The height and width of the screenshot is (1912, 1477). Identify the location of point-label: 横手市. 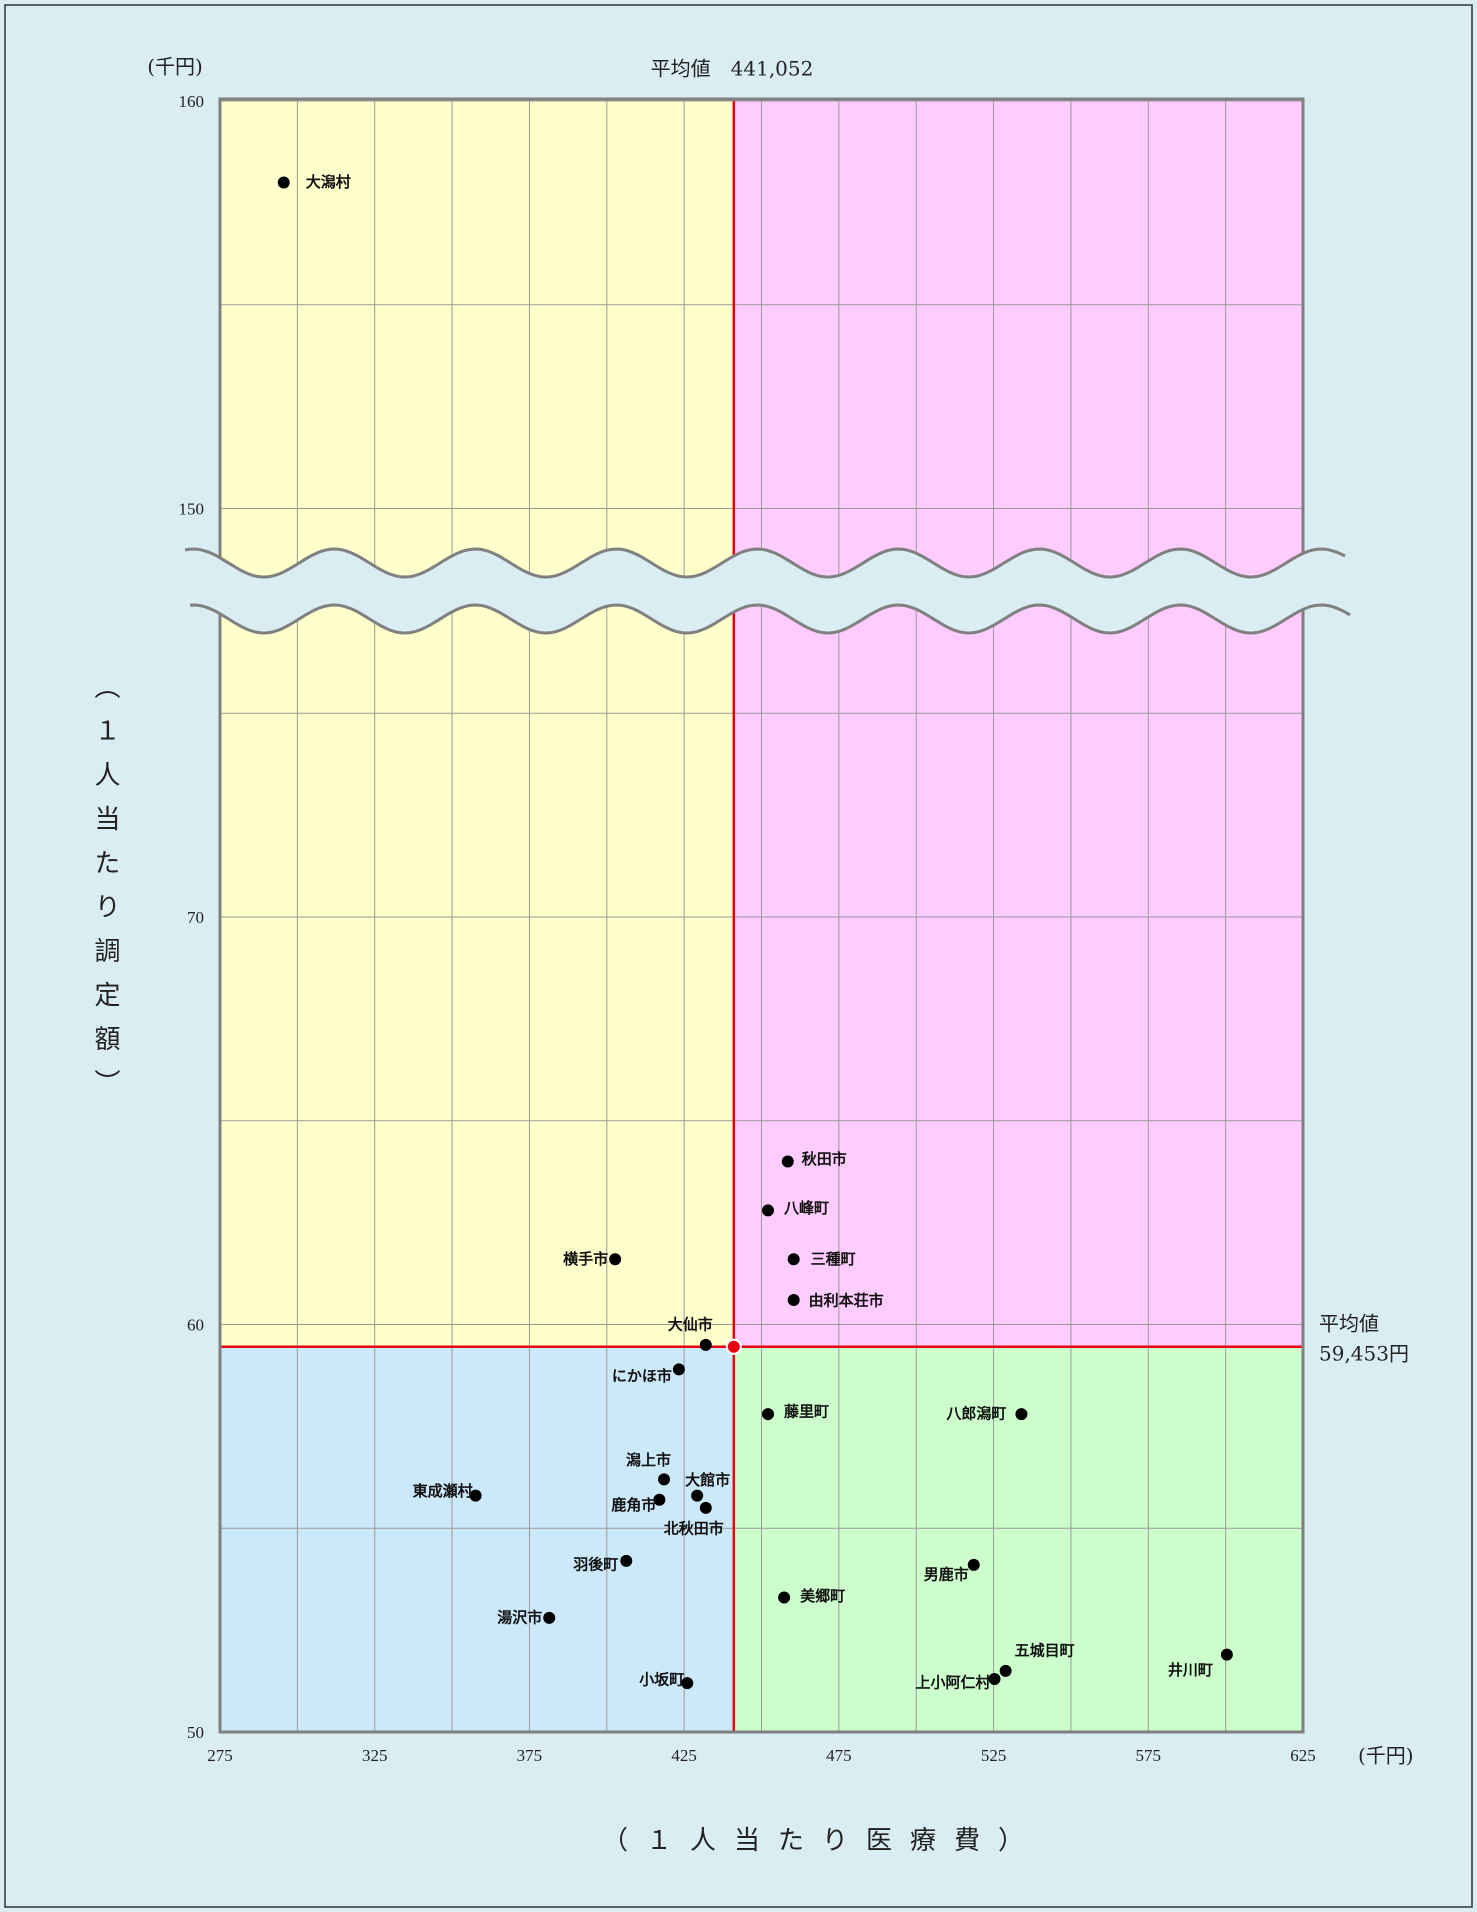
(585, 1259).